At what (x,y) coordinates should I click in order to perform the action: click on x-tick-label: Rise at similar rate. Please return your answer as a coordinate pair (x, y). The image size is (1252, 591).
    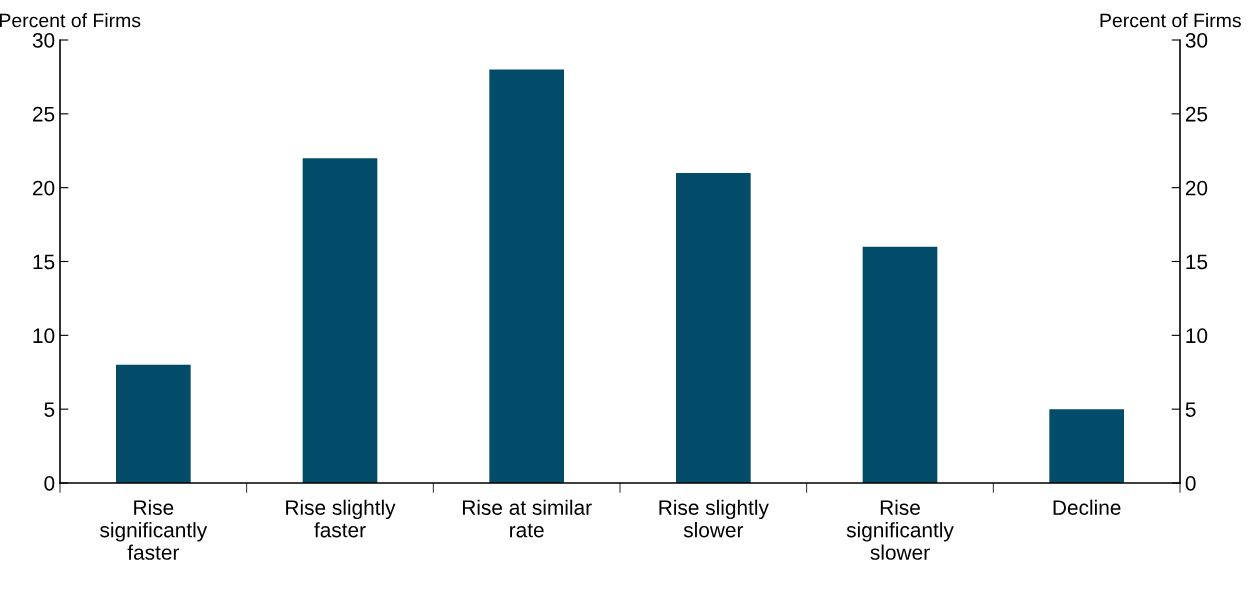
    Looking at the image, I should click on (527, 518).